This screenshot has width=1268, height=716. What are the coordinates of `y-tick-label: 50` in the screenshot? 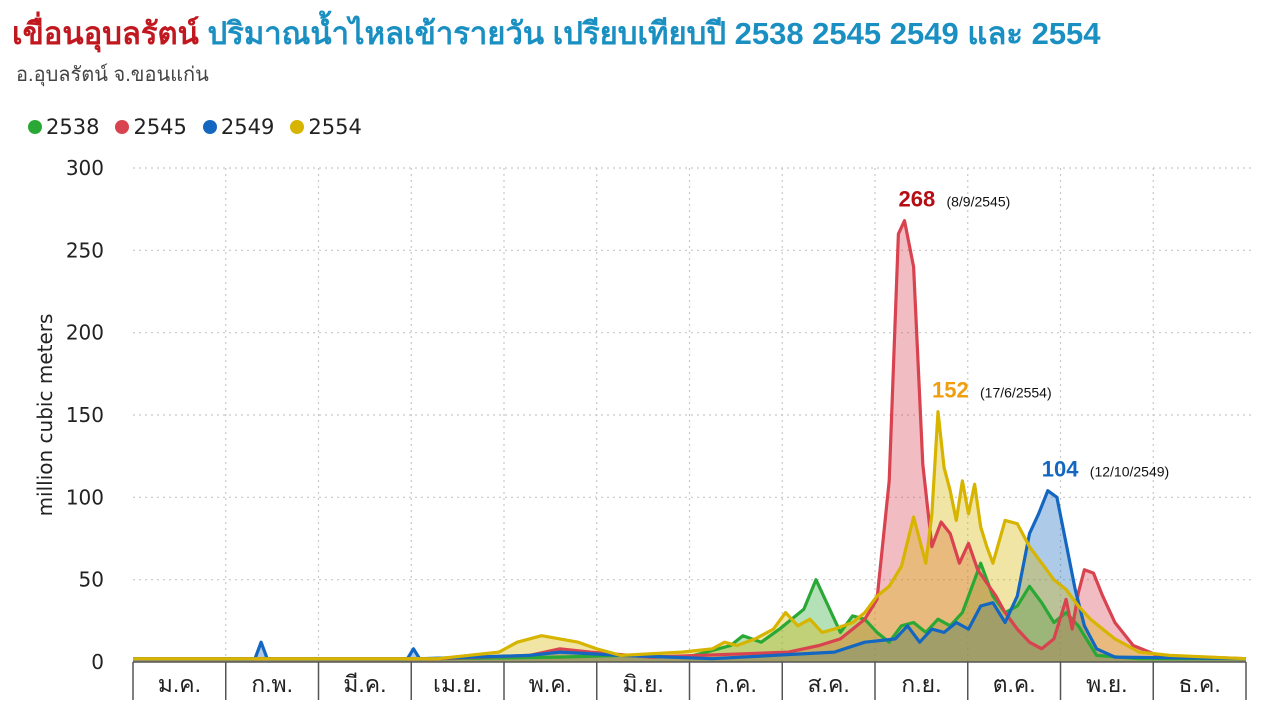 It's located at (91, 580).